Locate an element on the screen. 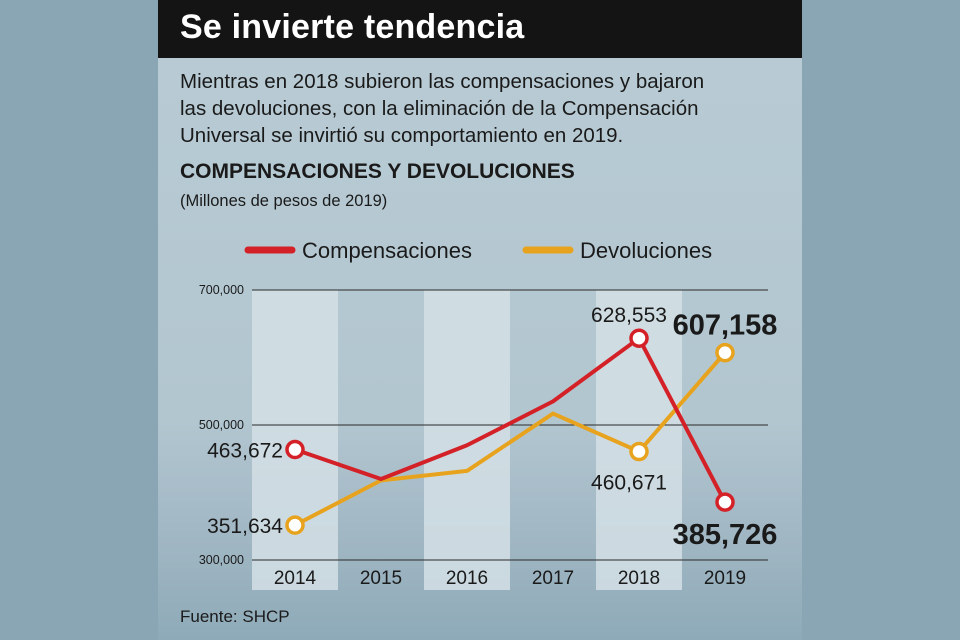  legend-label: Compensaciones is located at coordinates (387, 250).